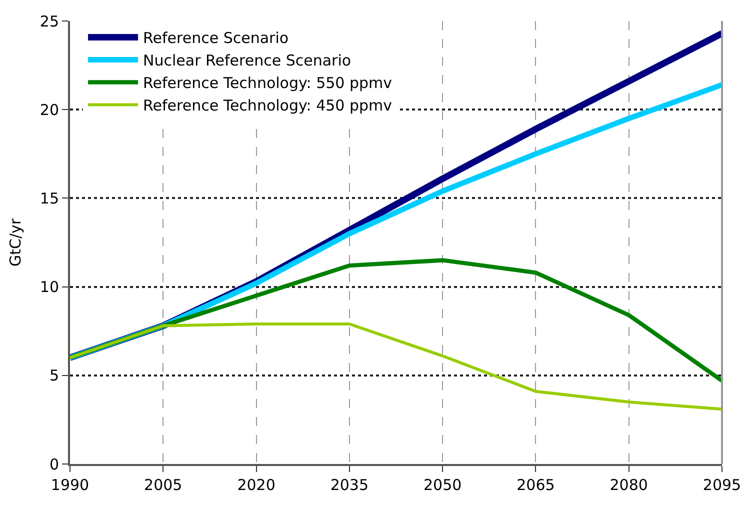 Image resolution: width=753 pixels, height=506 pixels. What do you see at coordinates (442, 485) in the screenshot?
I see `x-tick-label: 2050` at bounding box center [442, 485].